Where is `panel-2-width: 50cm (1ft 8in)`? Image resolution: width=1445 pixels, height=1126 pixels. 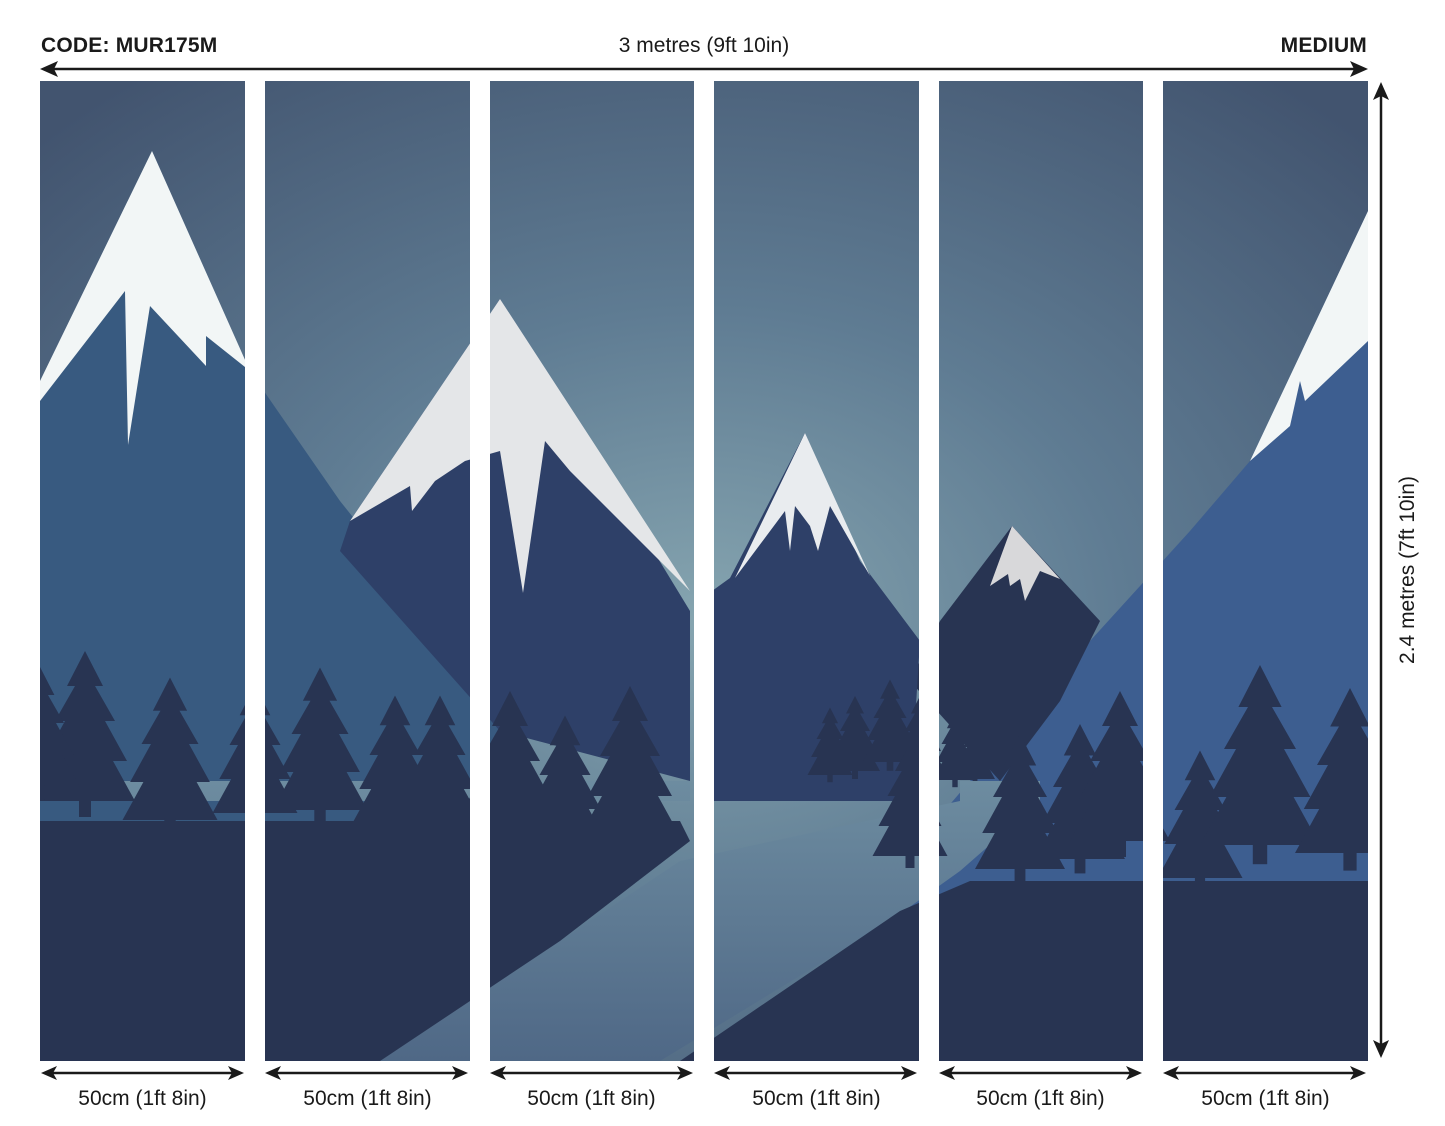 panel-2-width: 50cm (1ft 8in) is located at coordinates (367, 1098).